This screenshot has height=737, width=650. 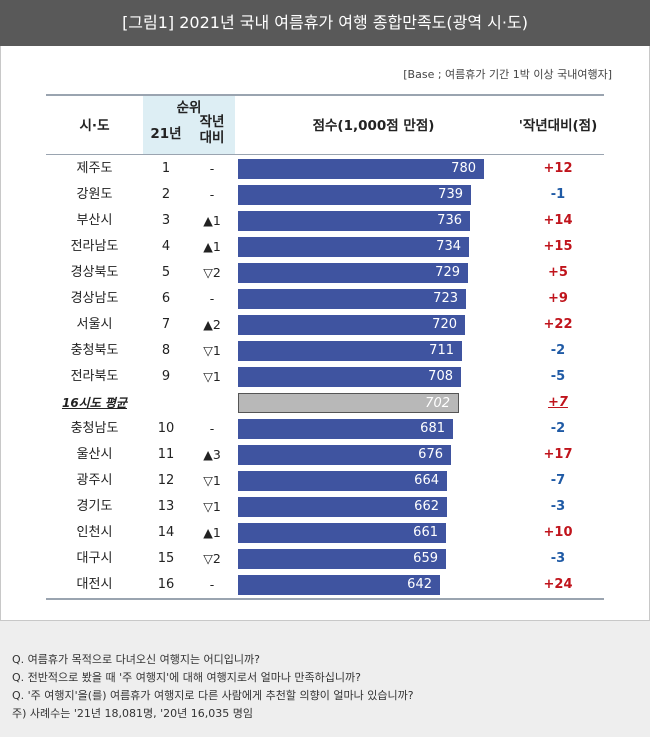 What do you see at coordinates (166, 134) in the screenshot?
I see `rank-21-header: 21년` at bounding box center [166, 134].